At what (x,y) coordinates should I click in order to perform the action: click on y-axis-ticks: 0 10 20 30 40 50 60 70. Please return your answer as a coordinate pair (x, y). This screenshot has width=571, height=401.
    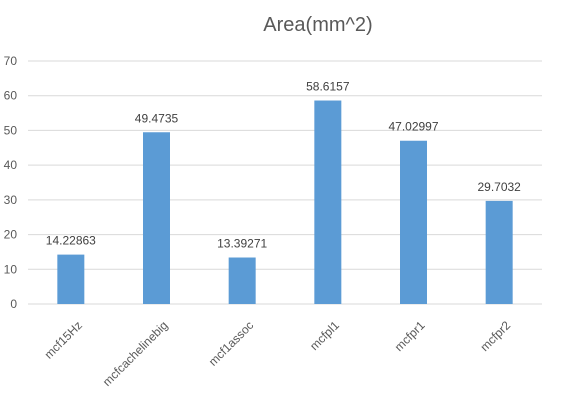
    Looking at the image, I should click on (11, 182).